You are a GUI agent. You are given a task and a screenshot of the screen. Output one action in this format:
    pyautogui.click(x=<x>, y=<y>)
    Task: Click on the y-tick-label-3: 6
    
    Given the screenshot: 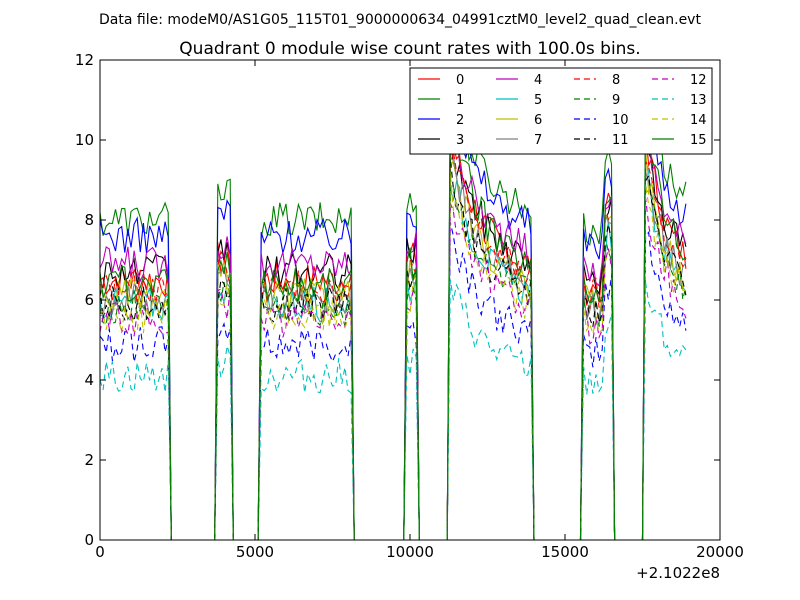 What is the action you would take?
    pyautogui.click(x=89, y=300)
    